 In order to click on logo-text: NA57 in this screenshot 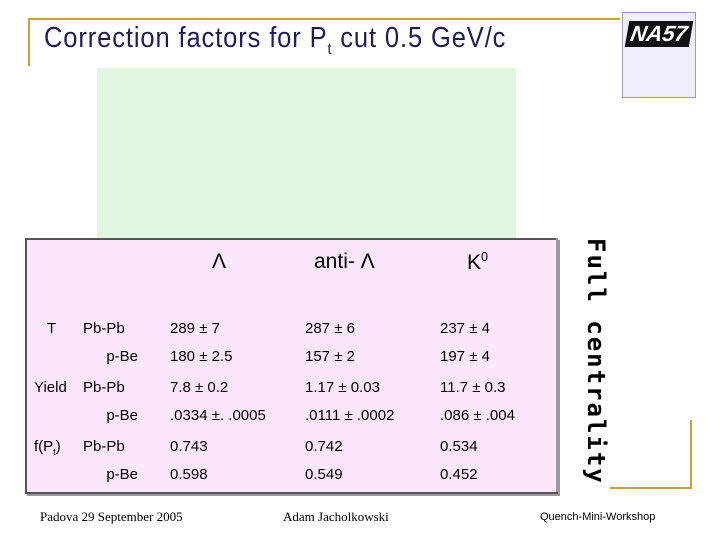, I will do `click(659, 34)`.